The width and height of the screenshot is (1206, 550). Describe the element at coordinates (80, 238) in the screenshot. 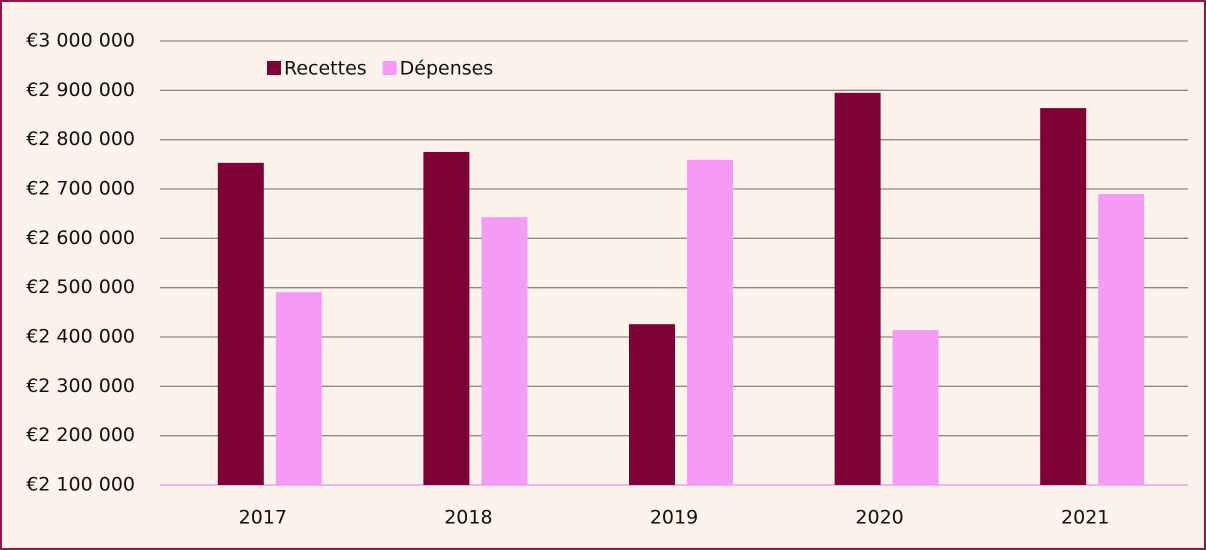

I see `y-tick-label: €2 600 000` at that location.